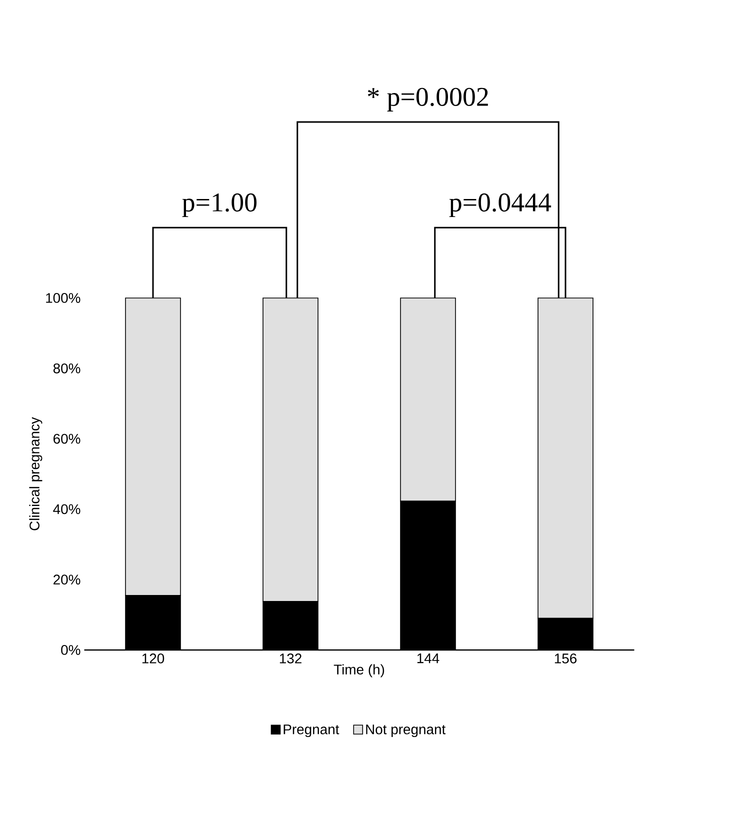 This screenshot has width=750, height=813. I want to click on y-tick-label: 0%, so click(70, 650).